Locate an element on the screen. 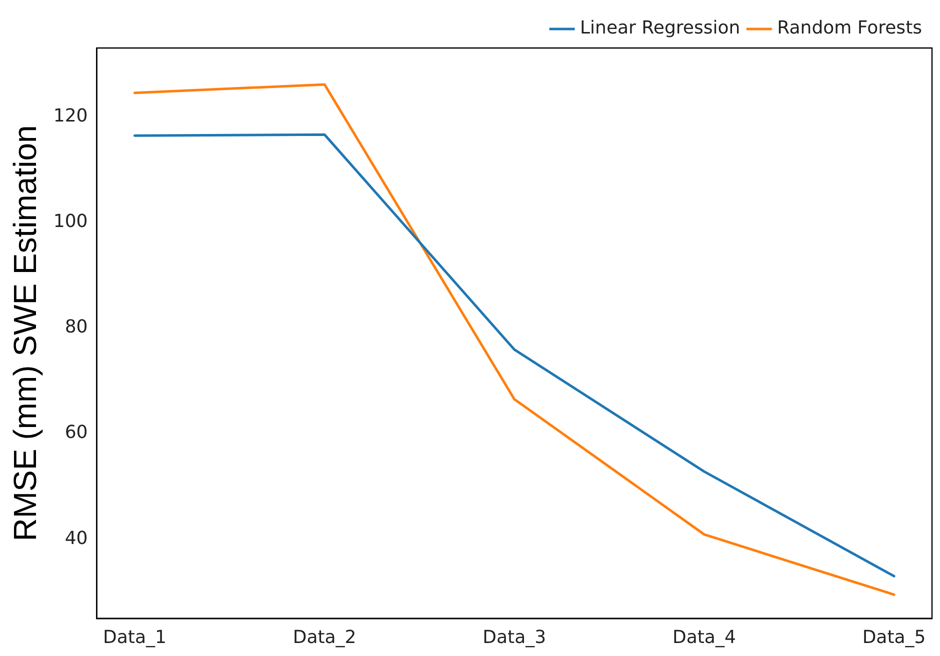  y-tick-label: 100 is located at coordinates (70, 221).